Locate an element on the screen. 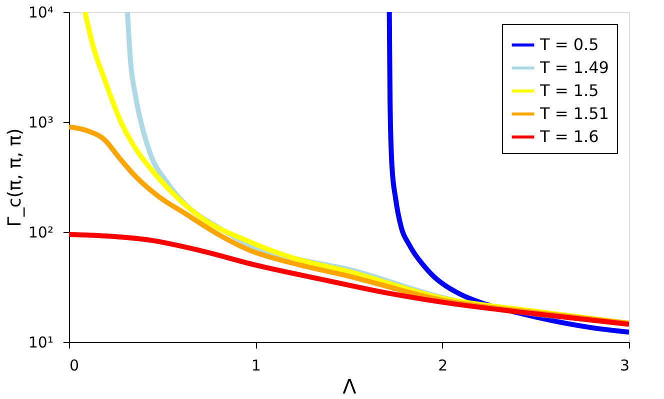  y-axis-title: Γ_c(π, π, π) is located at coordinates (15, 177).